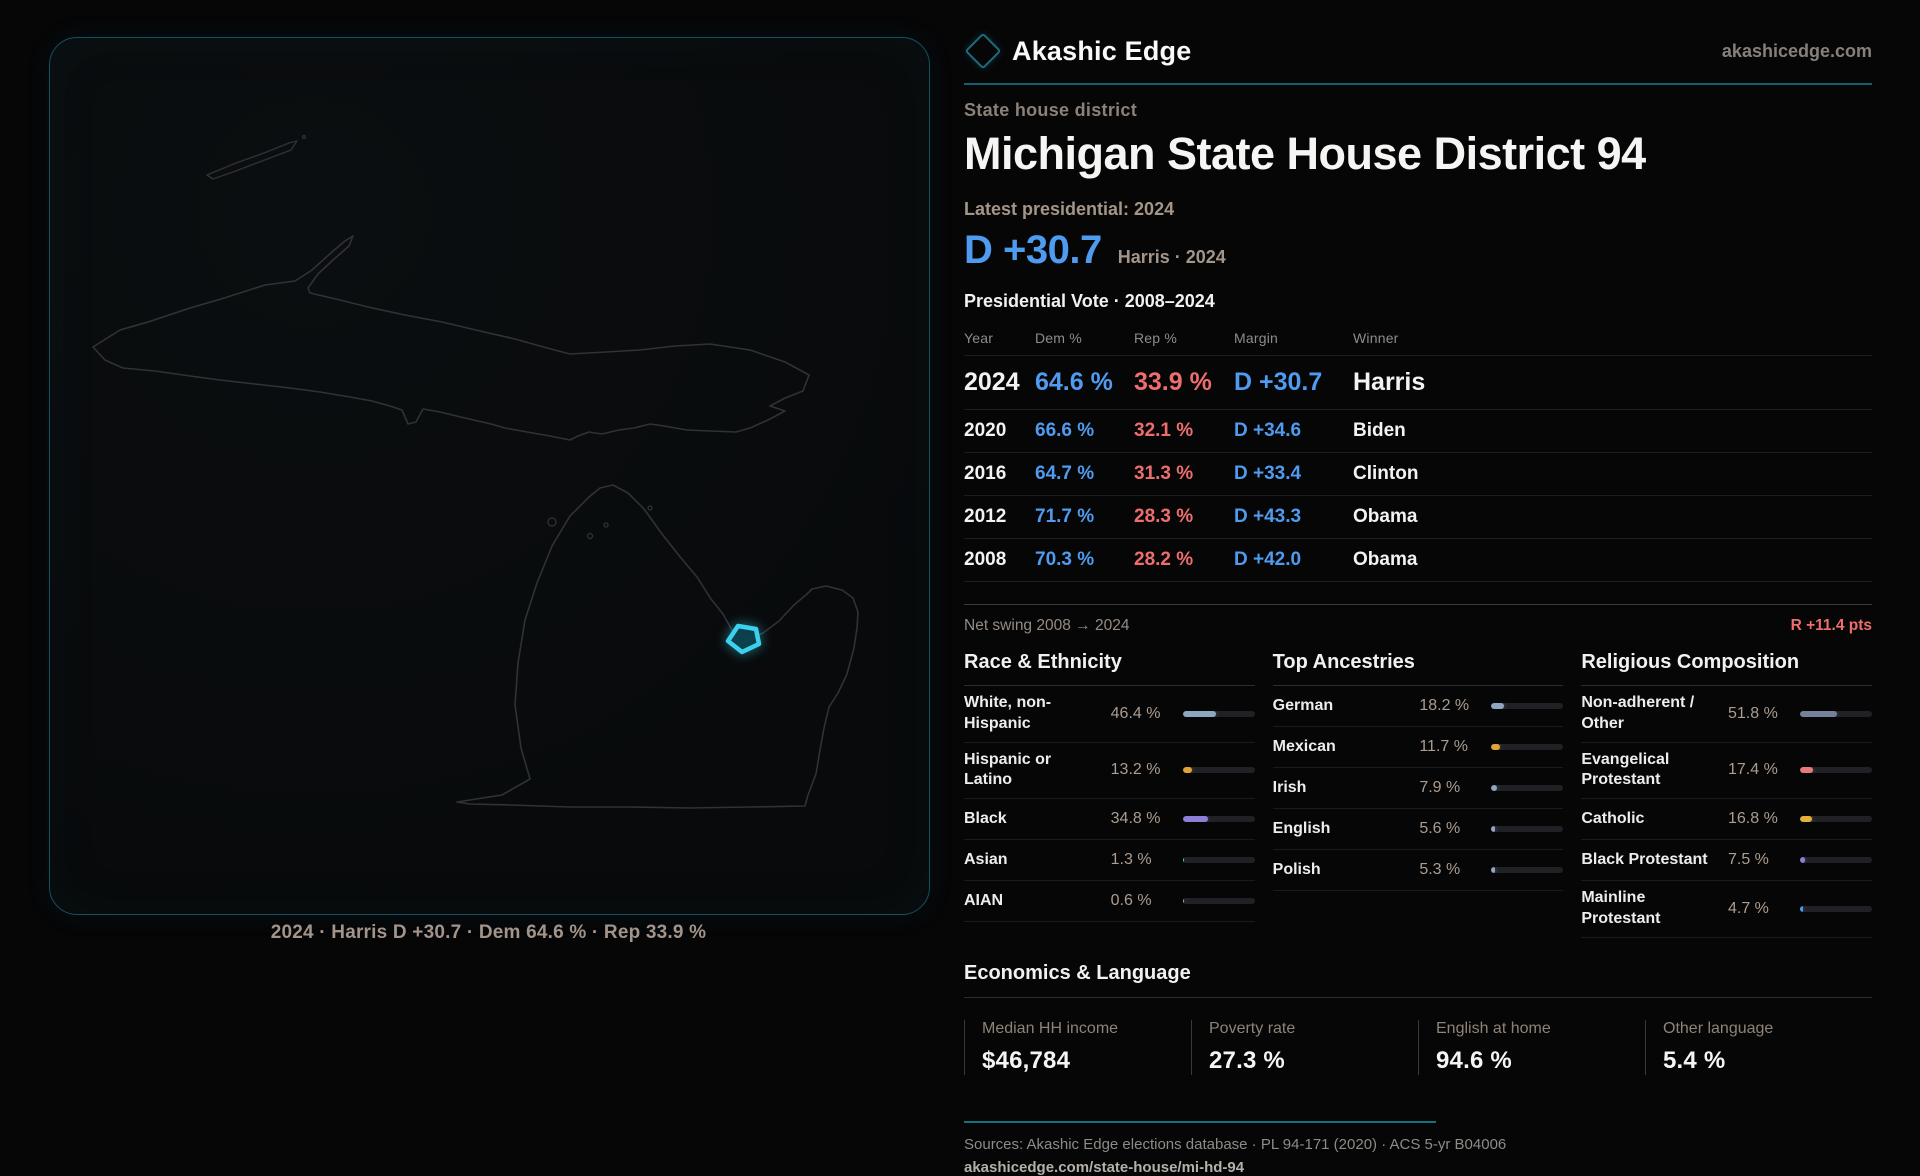  Describe the element at coordinates (252, 160) in the screenshot. I see `isle-royale-outline` at that location.